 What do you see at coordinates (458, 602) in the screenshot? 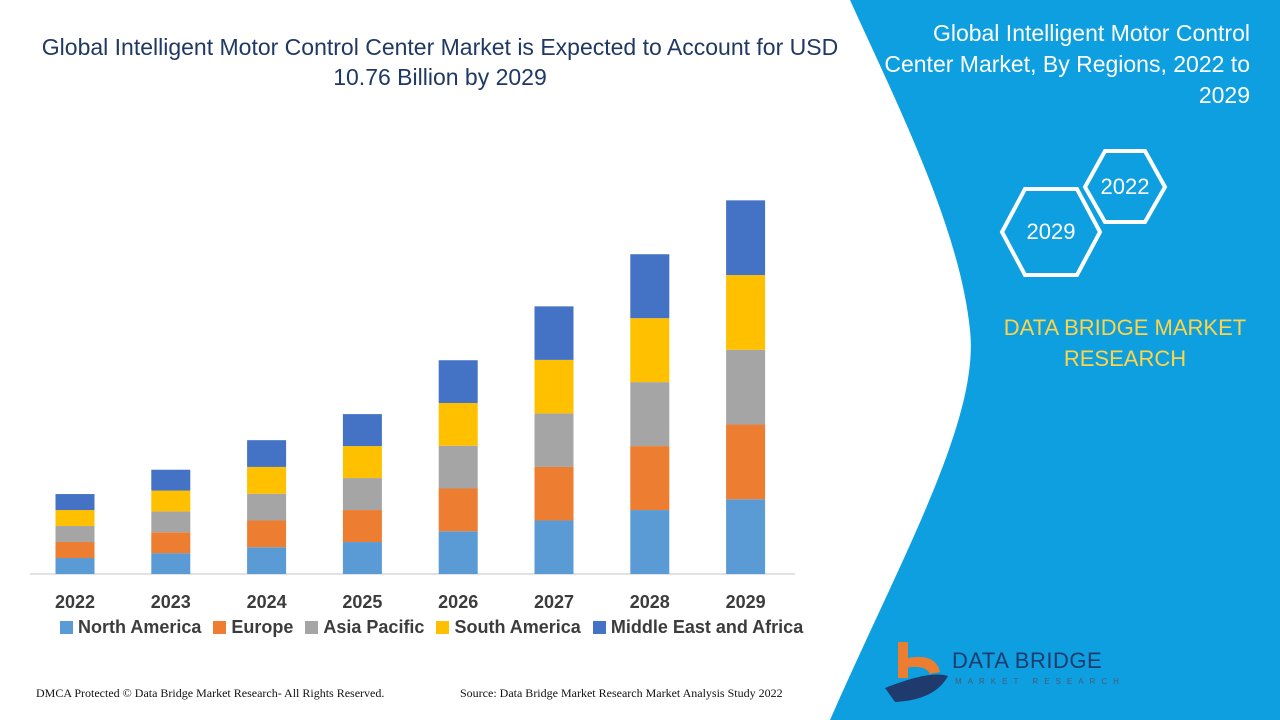
I see `x-tick-label: 2026` at bounding box center [458, 602].